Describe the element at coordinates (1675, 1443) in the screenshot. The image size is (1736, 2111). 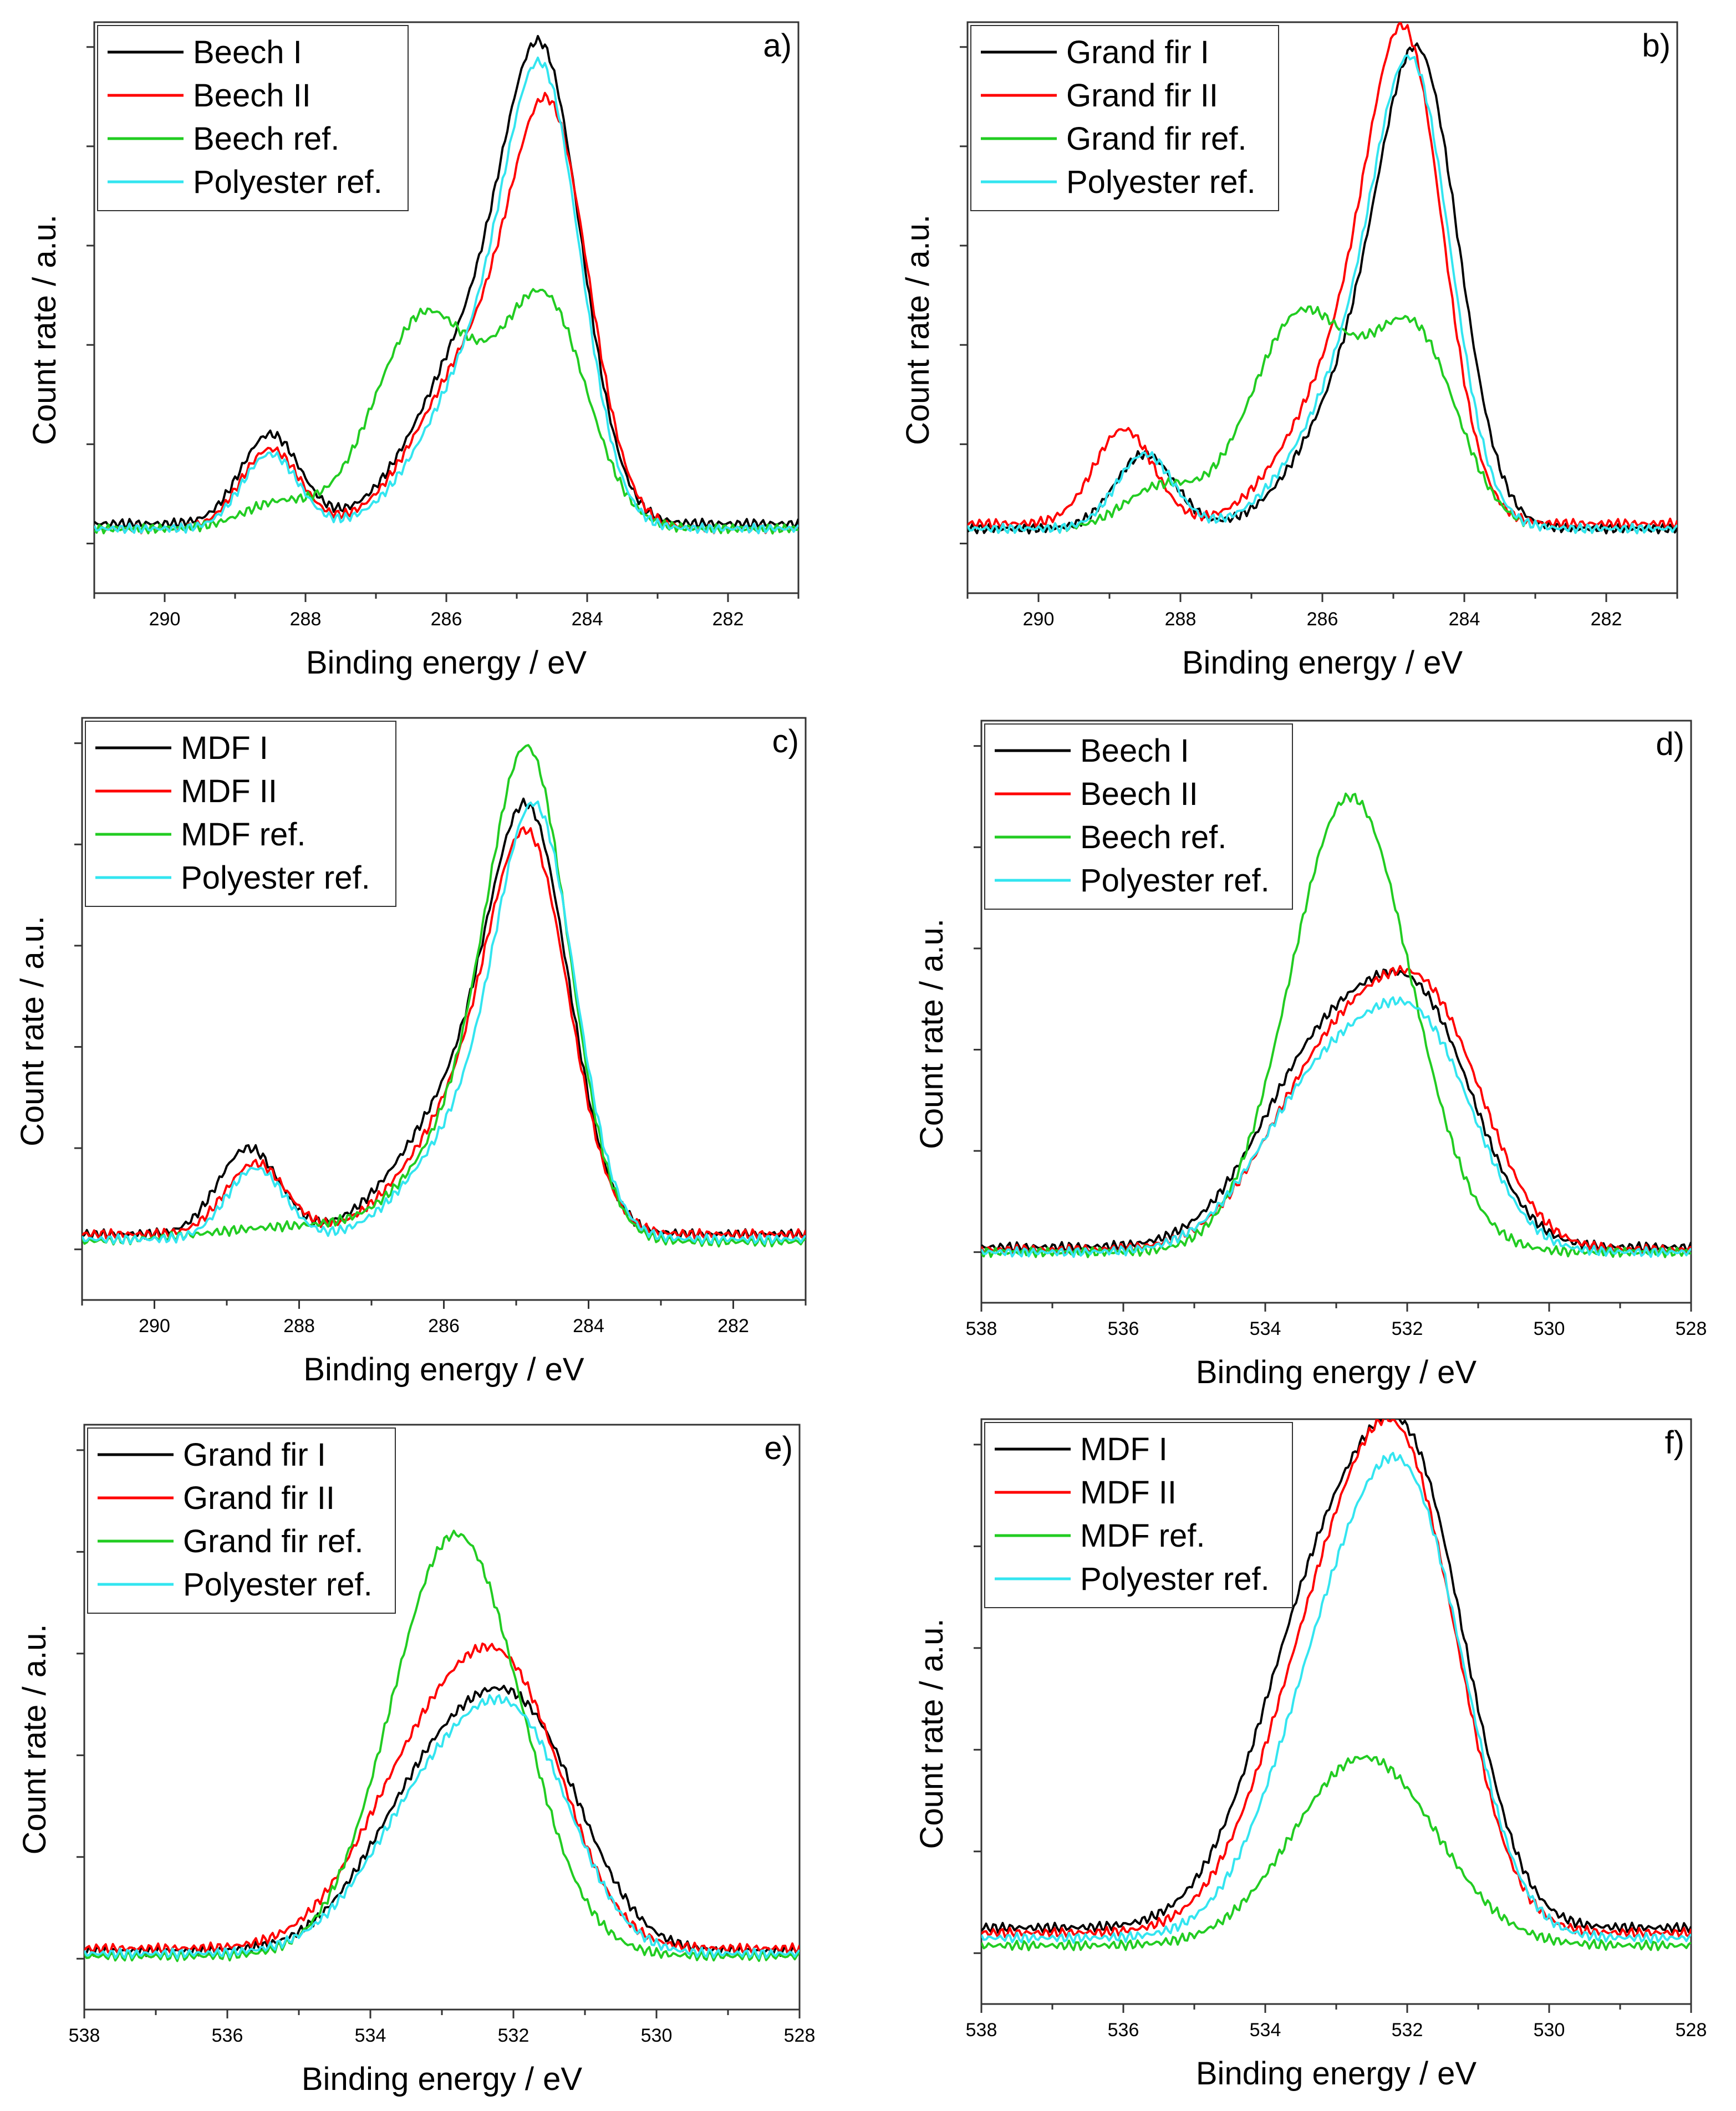
I see `panel-label: f)` at that location.